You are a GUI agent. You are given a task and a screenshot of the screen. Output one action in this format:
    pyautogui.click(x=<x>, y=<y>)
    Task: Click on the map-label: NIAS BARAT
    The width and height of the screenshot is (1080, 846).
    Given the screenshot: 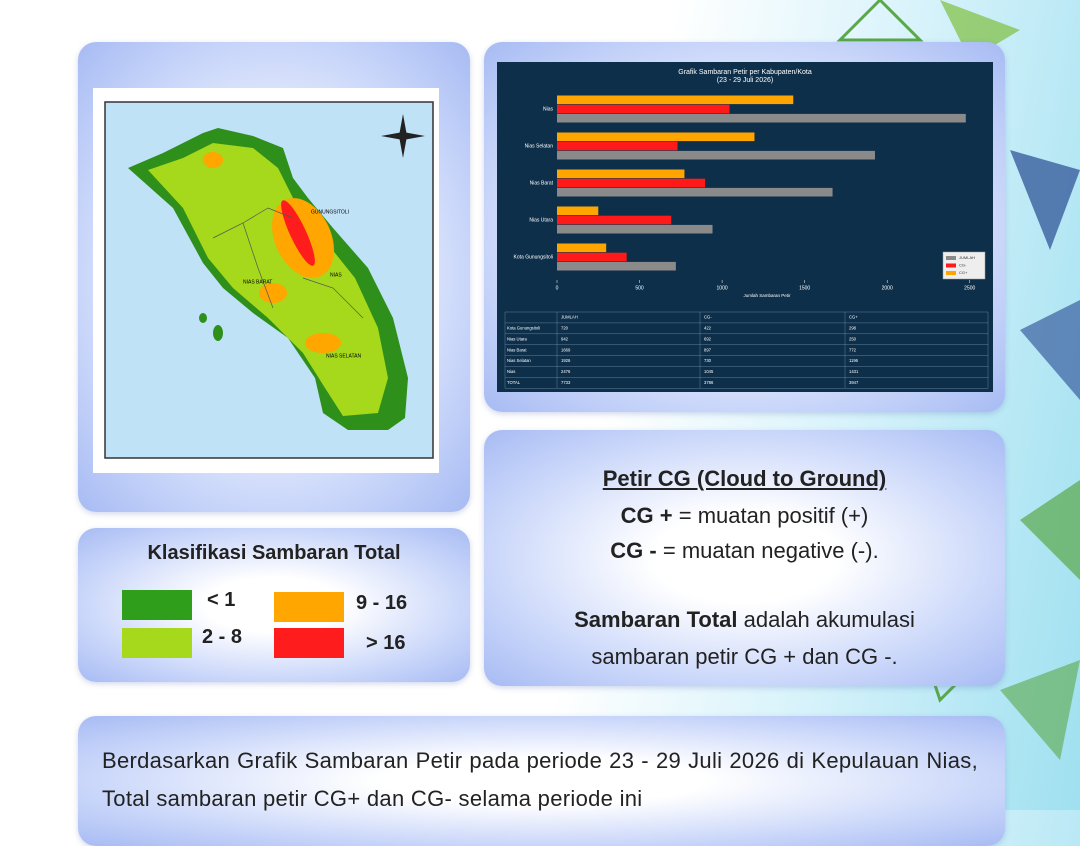 What is the action you would take?
    pyautogui.click(x=257, y=282)
    